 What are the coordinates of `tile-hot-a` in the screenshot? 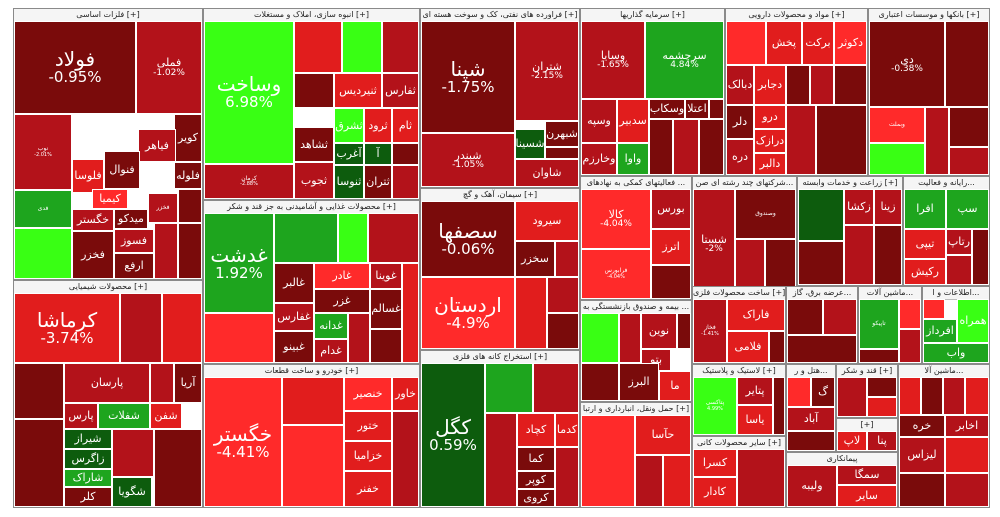 It's located at (799, 392).